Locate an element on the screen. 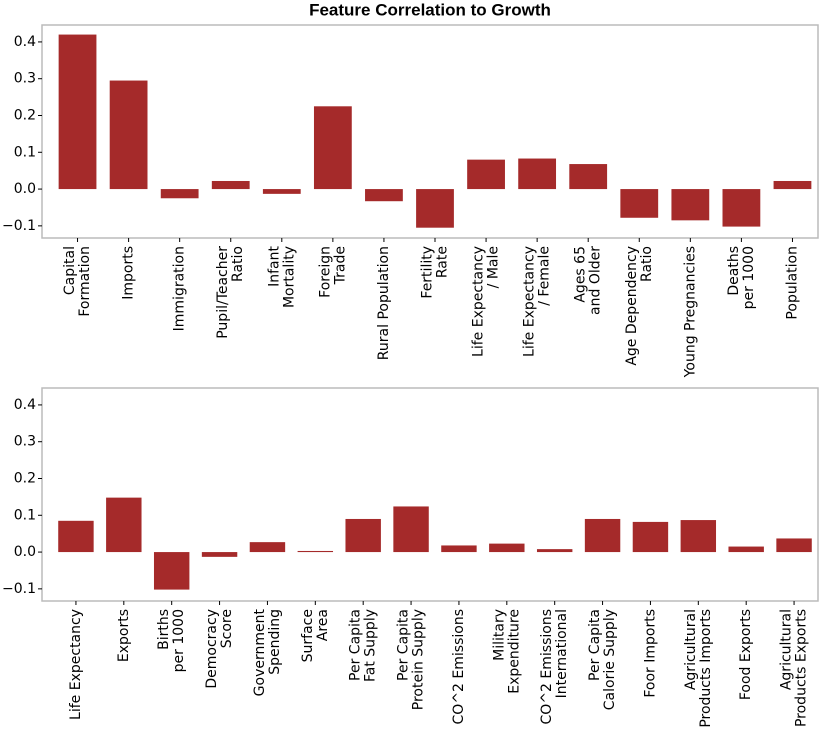 This screenshot has height=731, width=824. x-tick-label: Rural Population is located at coordinates (384, 303).